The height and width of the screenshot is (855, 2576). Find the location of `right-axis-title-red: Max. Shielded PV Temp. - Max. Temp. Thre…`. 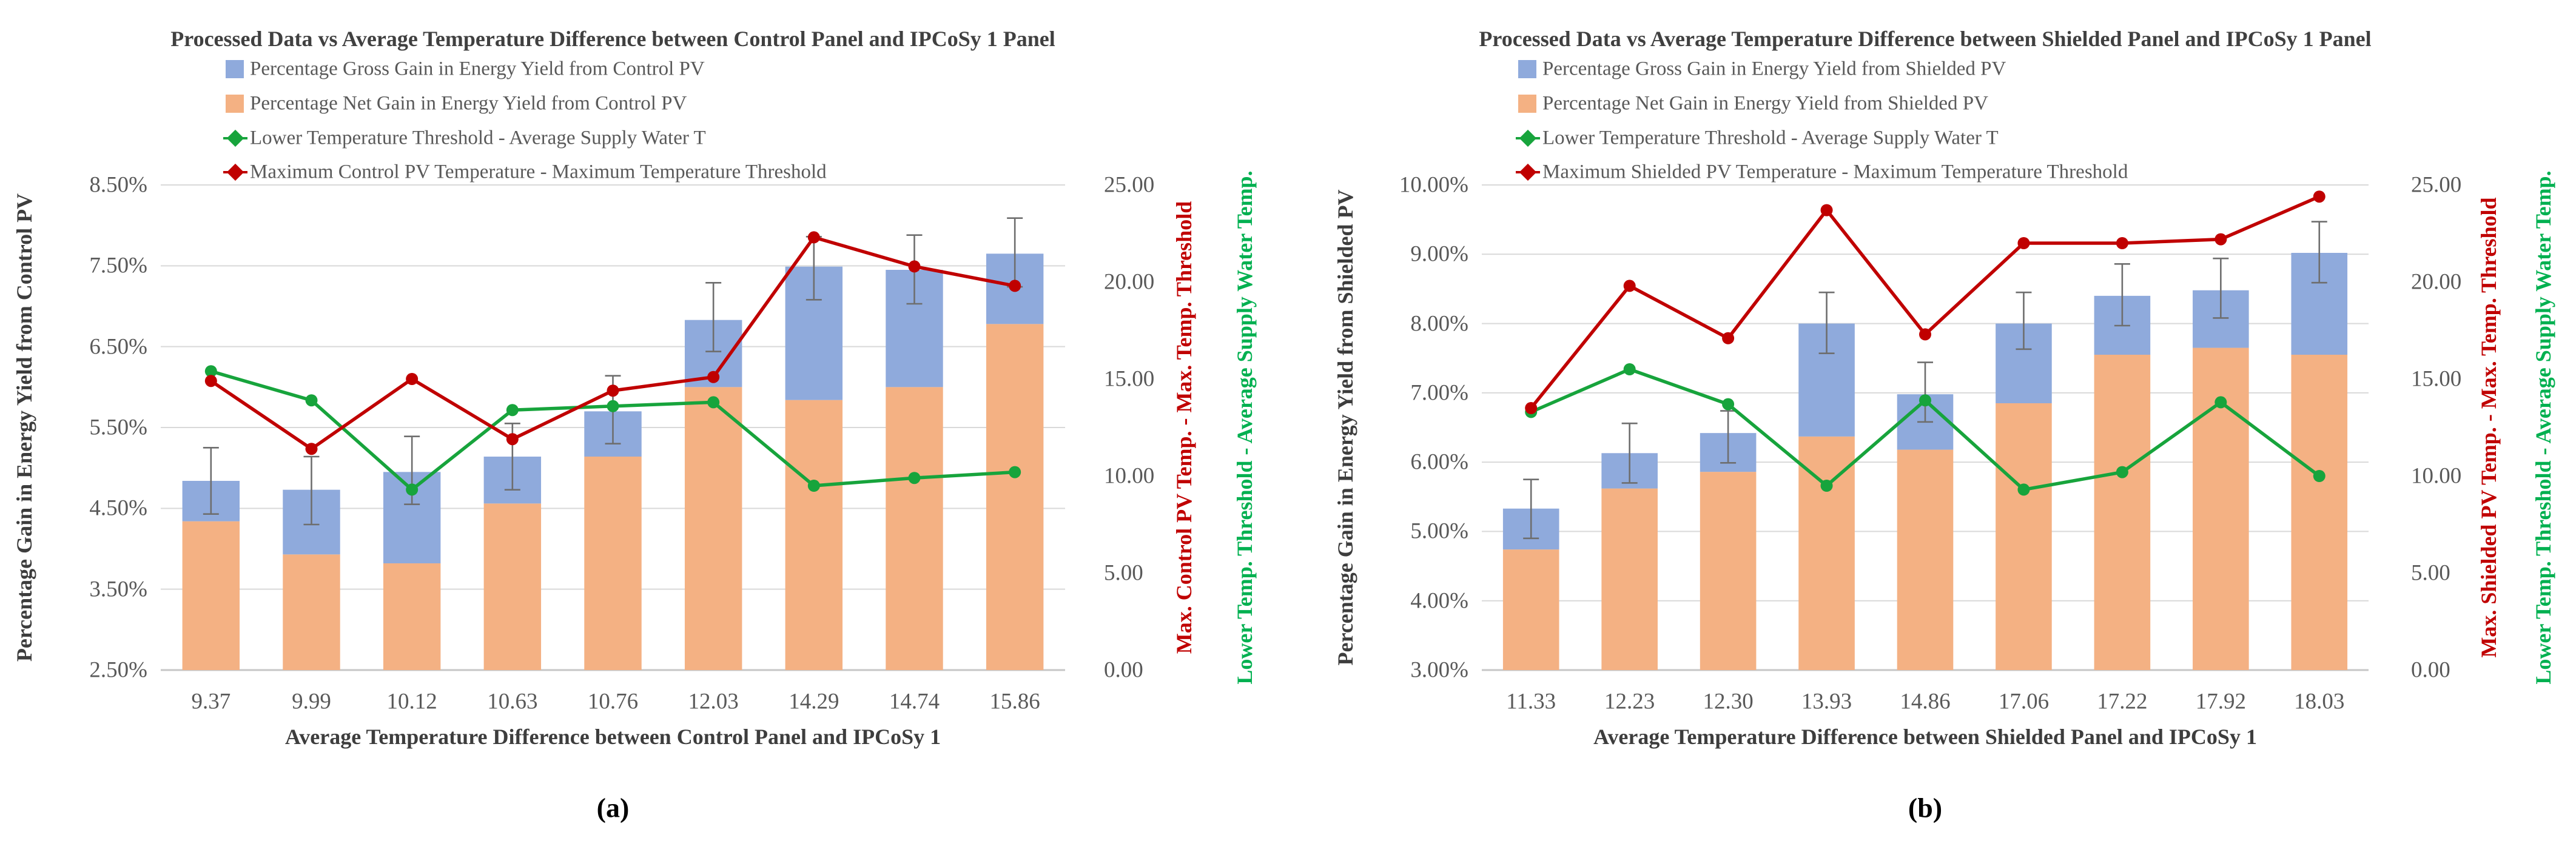

right-axis-title-red: Max. Shielded PV Temp. - Max. Temp. Thre… is located at coordinates (2489, 428).